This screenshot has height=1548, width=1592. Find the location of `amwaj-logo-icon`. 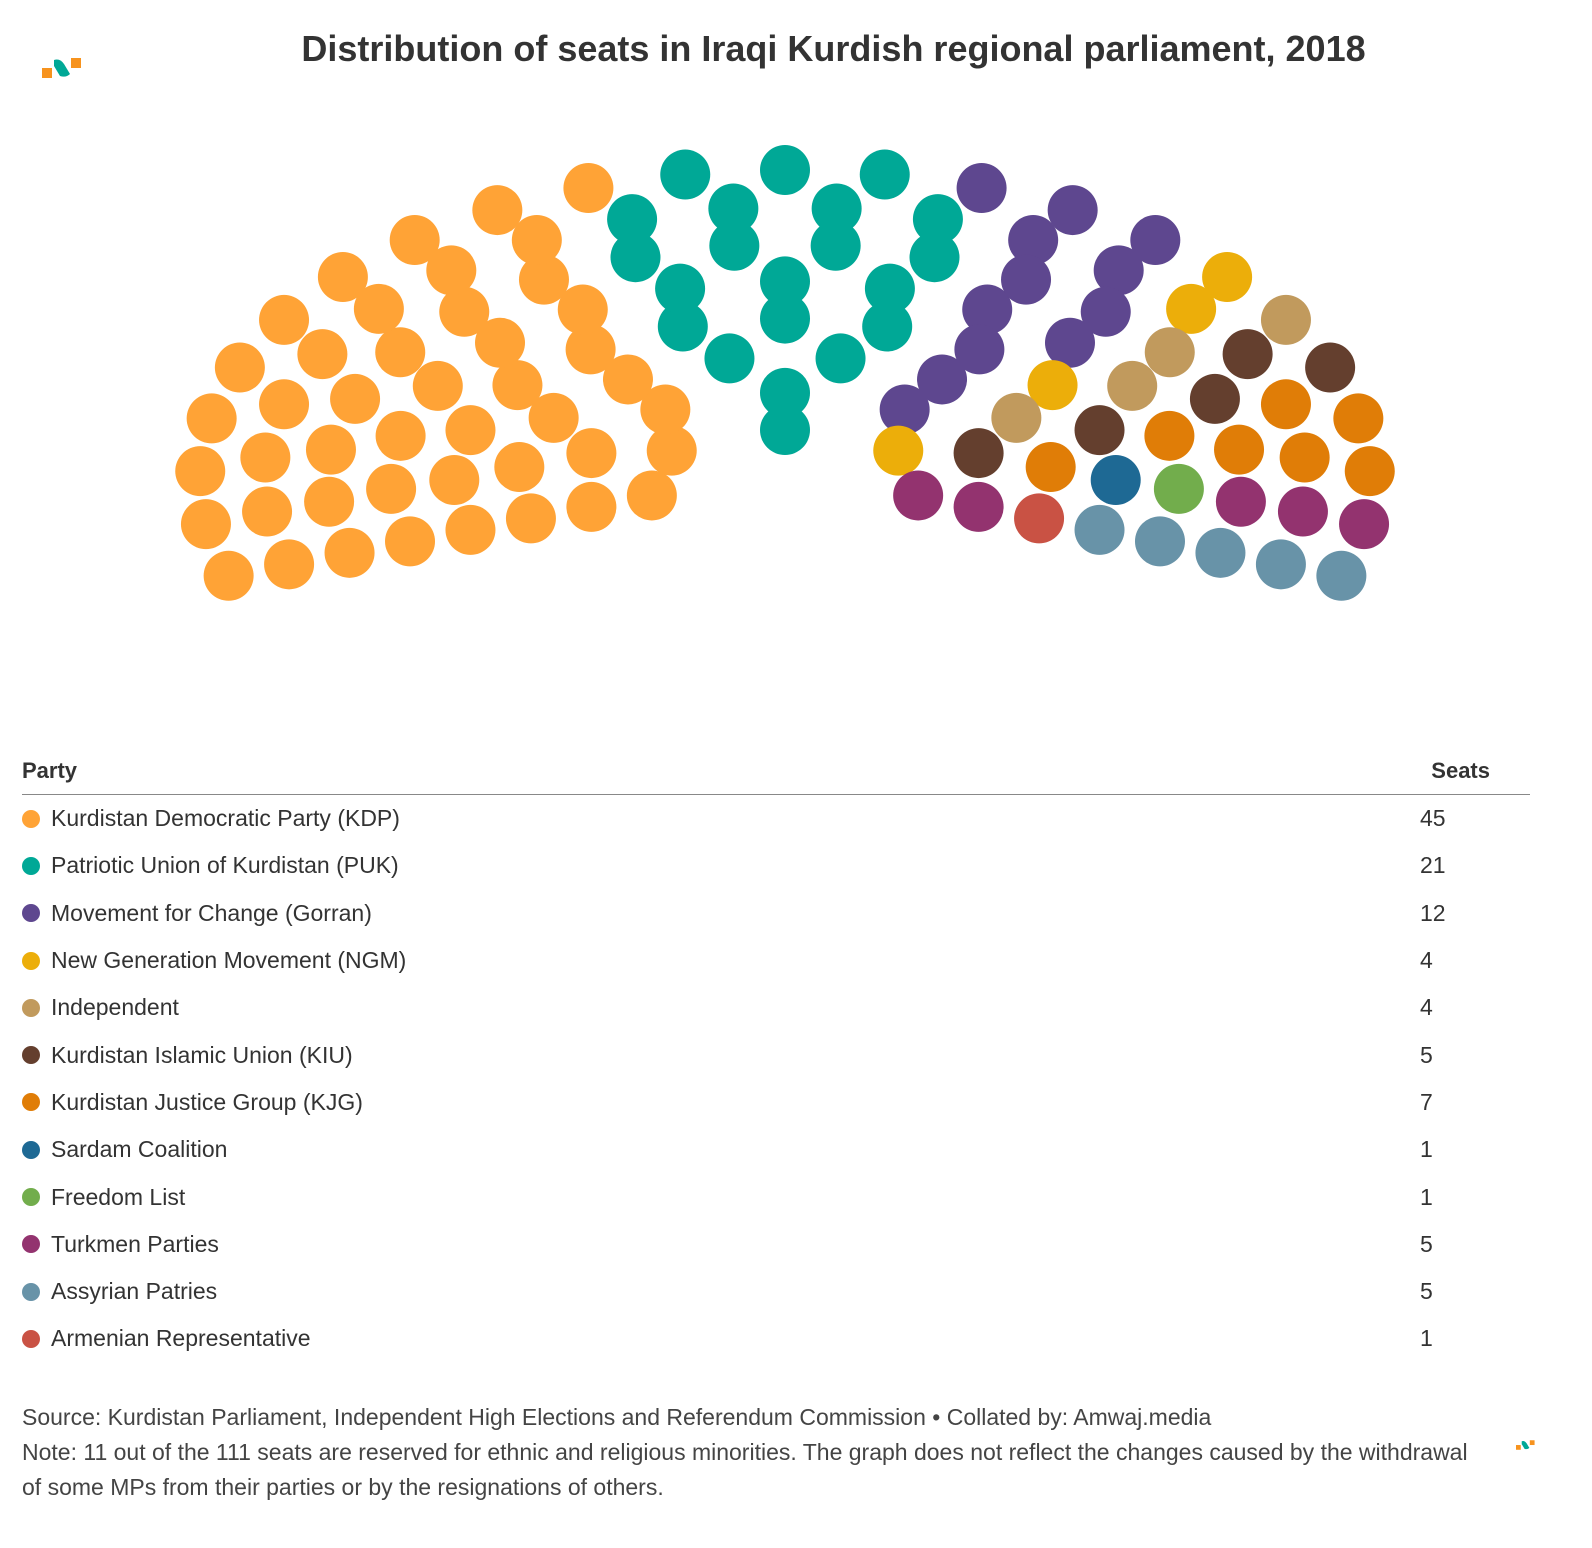

amwaj-logo-icon is located at coordinates (61, 68).